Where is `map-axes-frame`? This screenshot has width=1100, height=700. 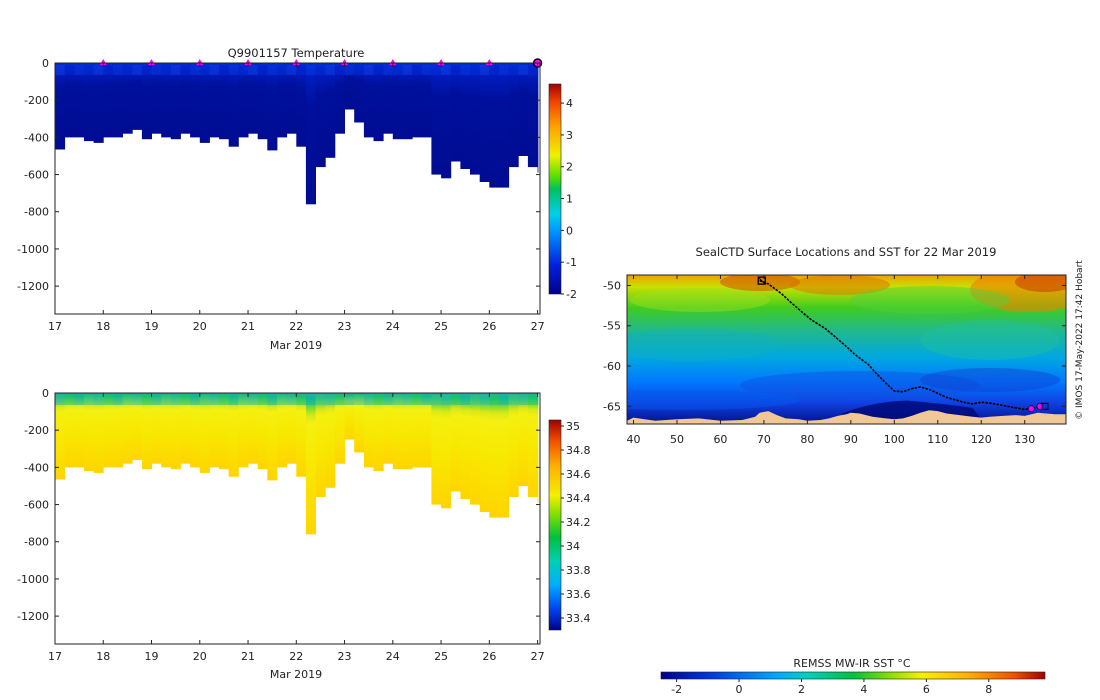
map-axes-frame is located at coordinates (846, 349).